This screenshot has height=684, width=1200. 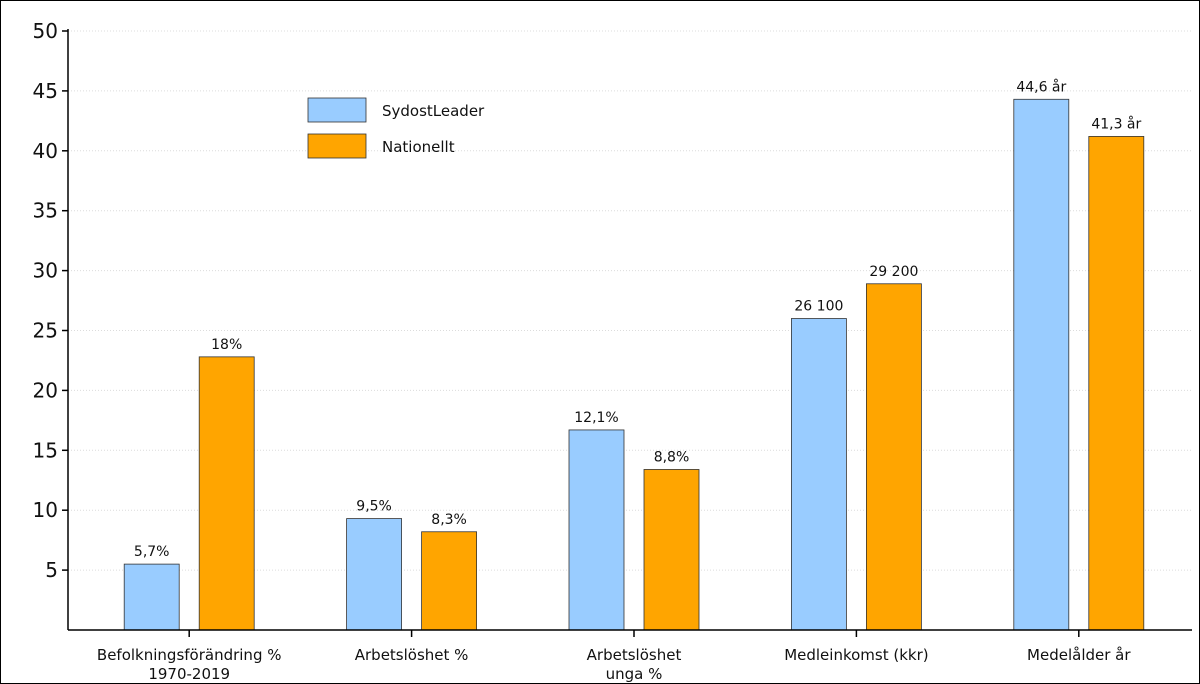 What do you see at coordinates (433, 111) in the screenshot?
I see `legend-label: SydostLeader` at bounding box center [433, 111].